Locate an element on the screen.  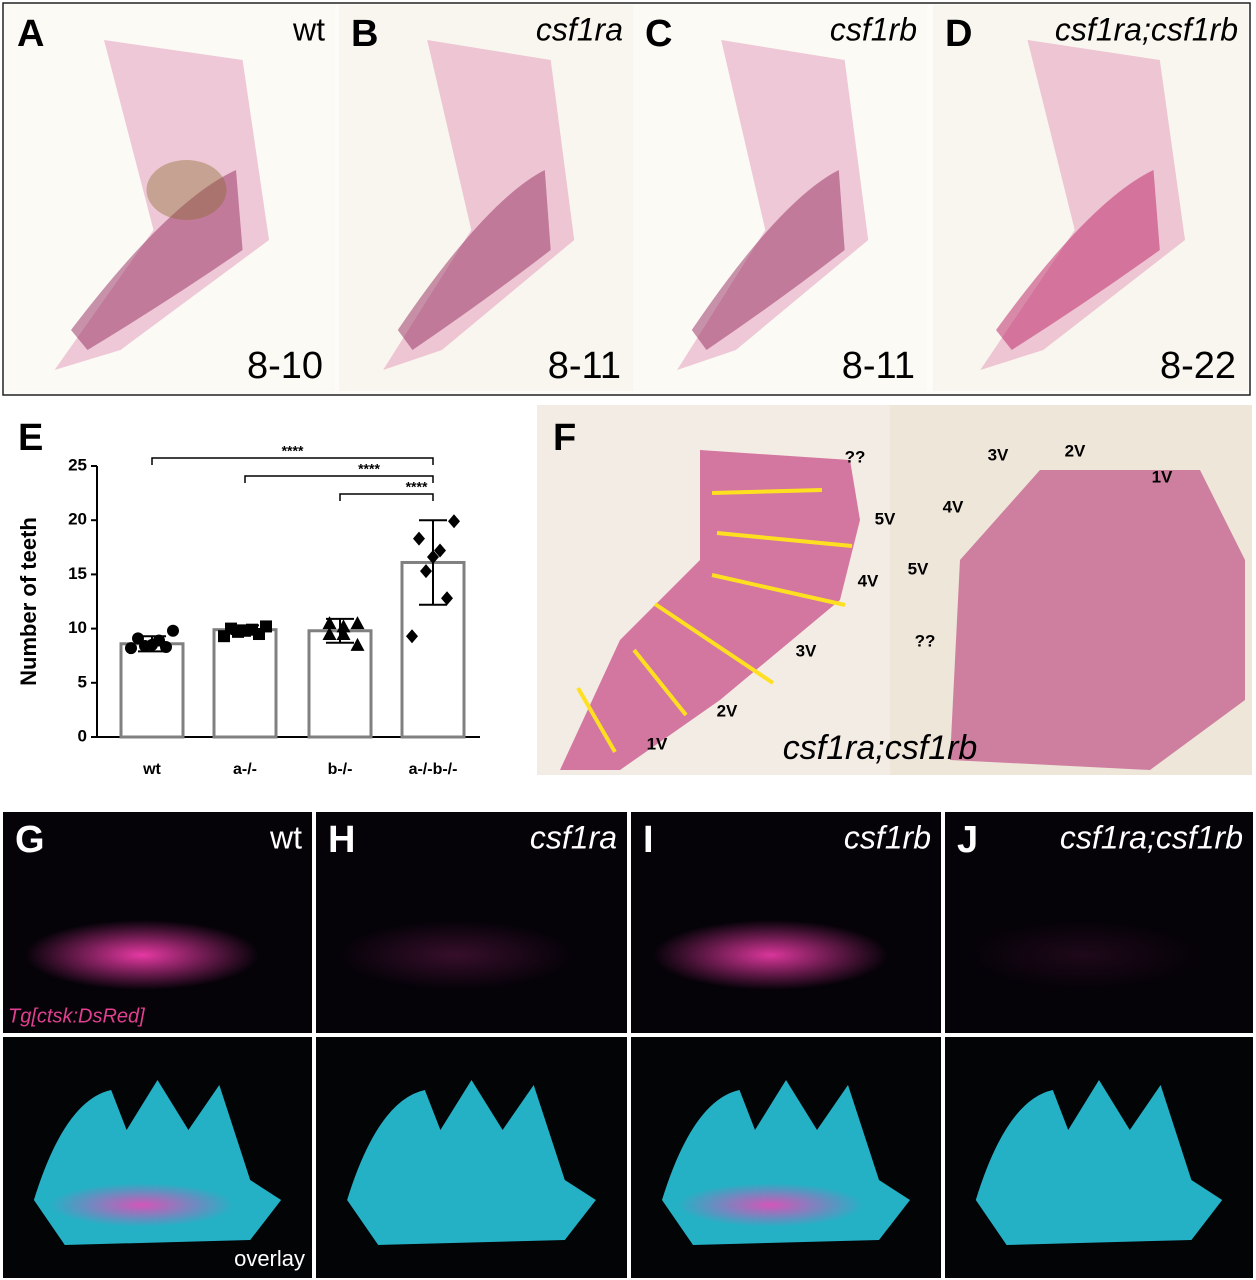
panel-letter: C is located at coordinates (658, 34).